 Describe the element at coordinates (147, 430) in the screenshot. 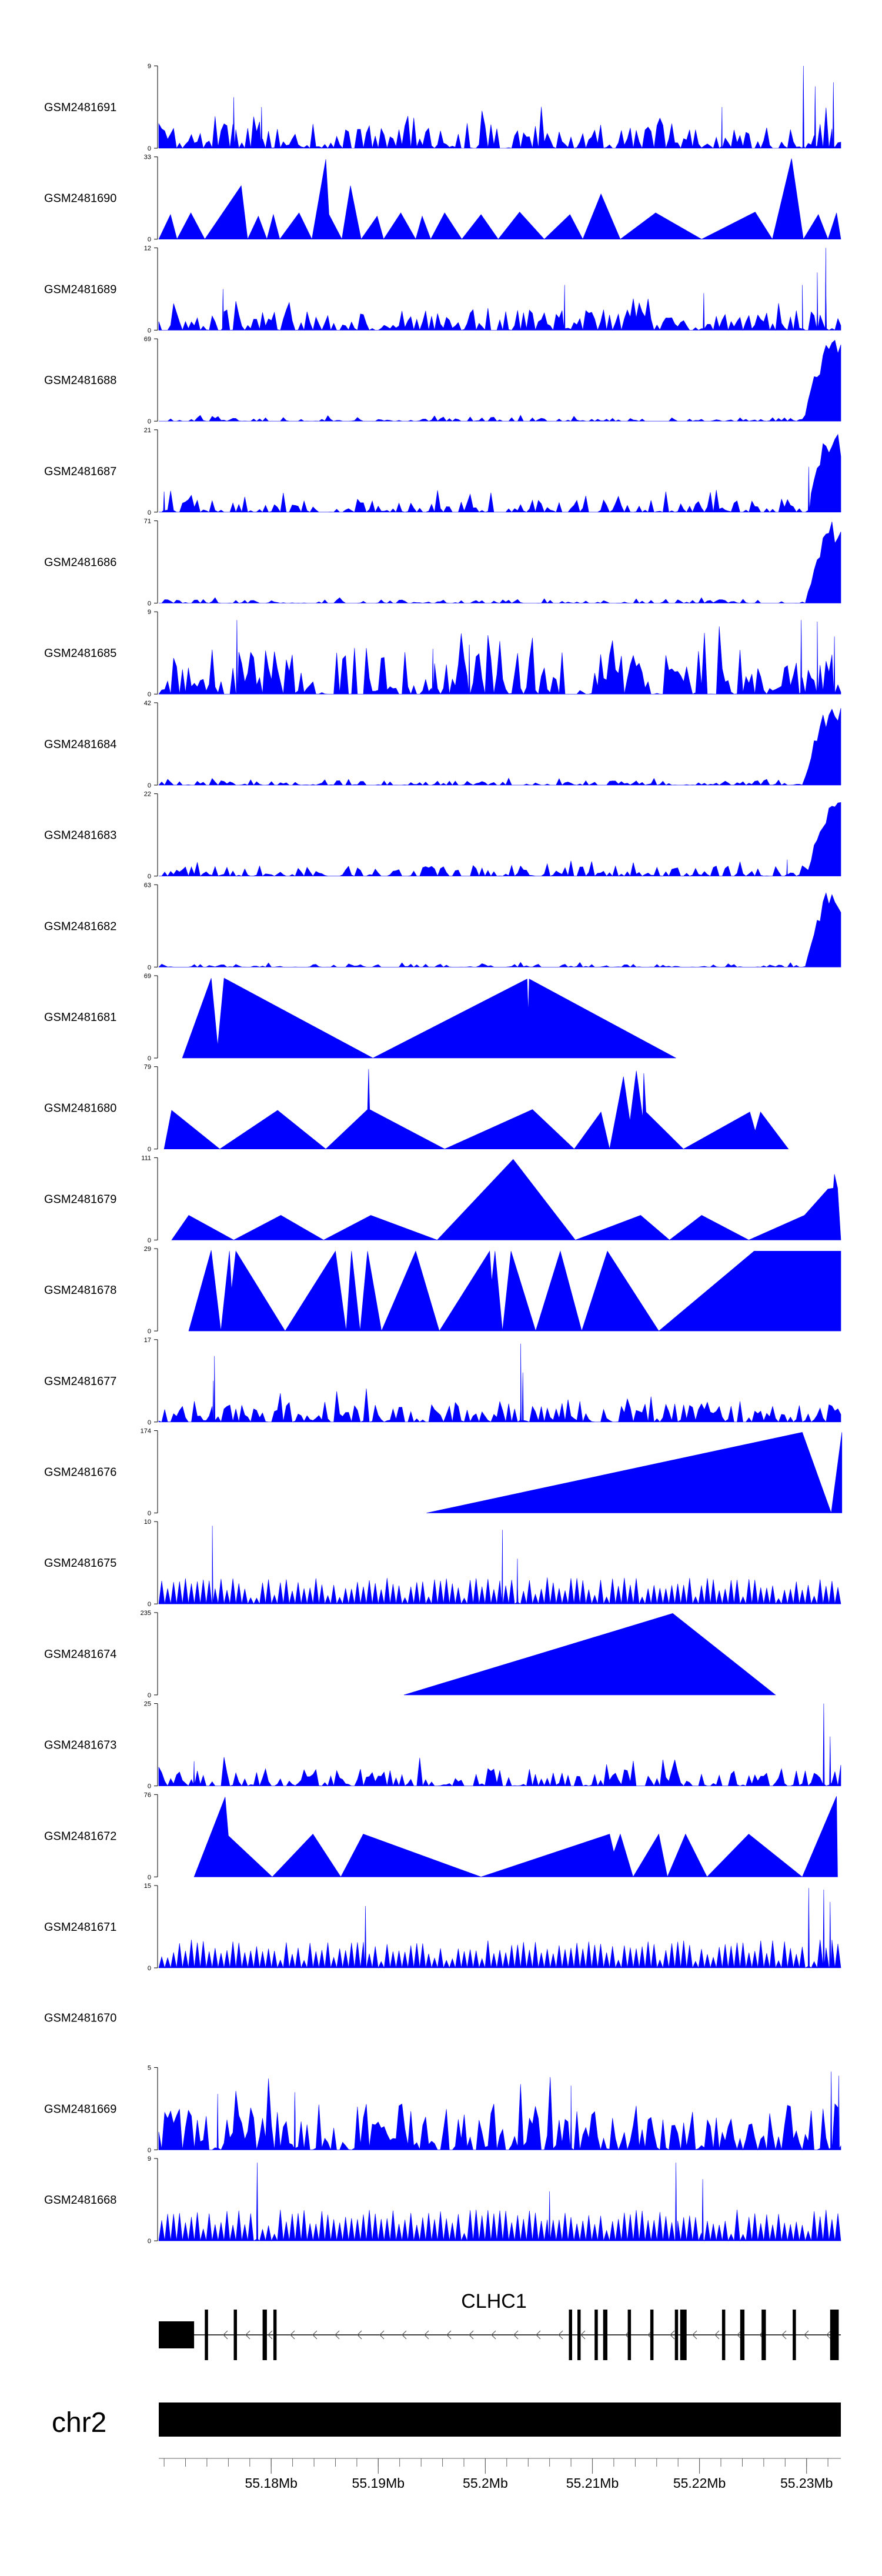

I see `y-axis-max-label: 21` at that location.